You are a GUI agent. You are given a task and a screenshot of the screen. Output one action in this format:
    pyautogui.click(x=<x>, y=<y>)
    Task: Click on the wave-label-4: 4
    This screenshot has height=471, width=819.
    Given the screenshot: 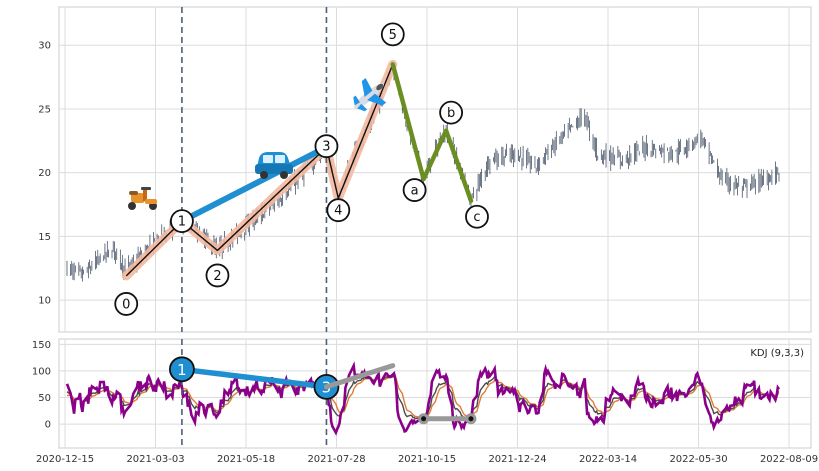 What is the action you would take?
    pyautogui.click(x=338, y=210)
    